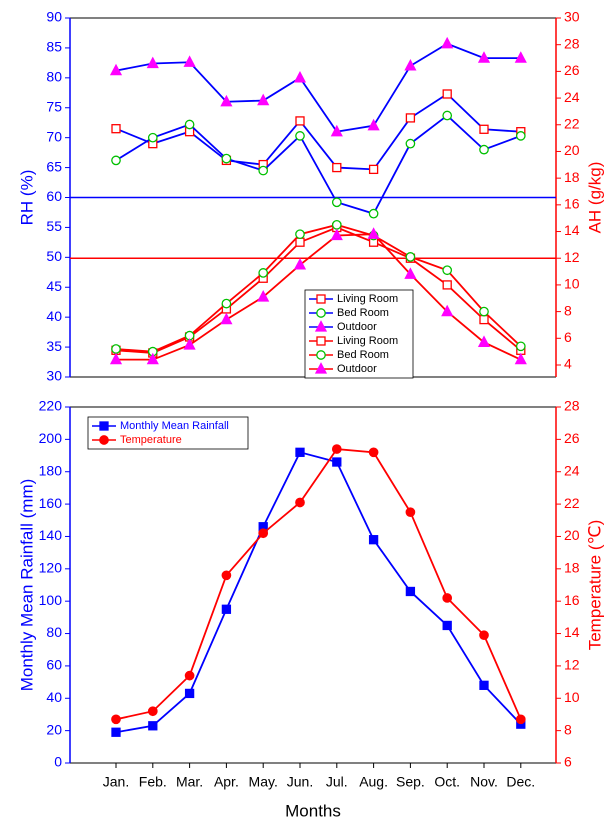 The image size is (613, 823). Describe the element at coordinates (116, 782) in the screenshot. I see `x-tick-label: Jan.` at that location.